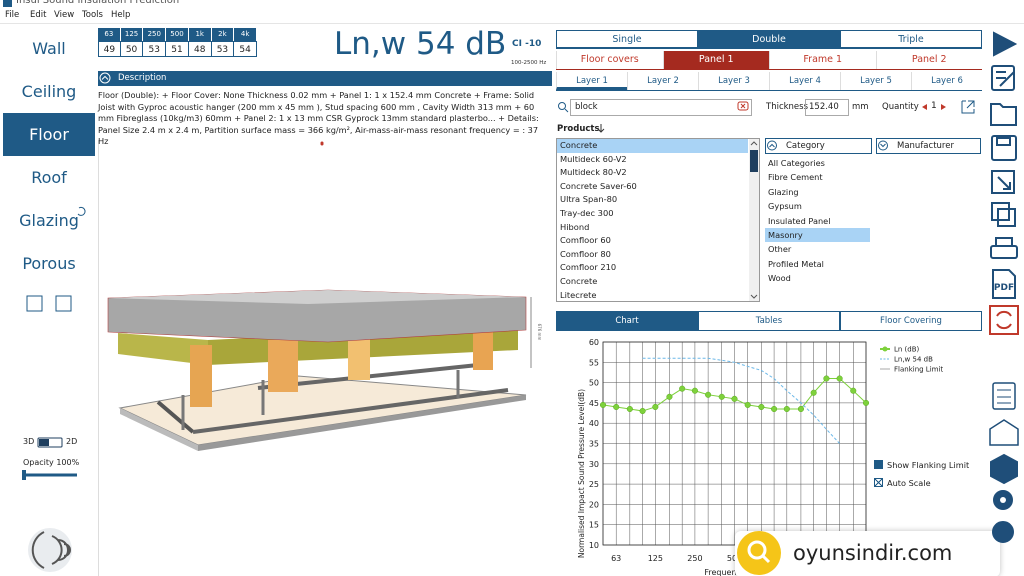 The width and height of the screenshot is (1024, 576). I want to click on search-box: block, so click(661, 107).